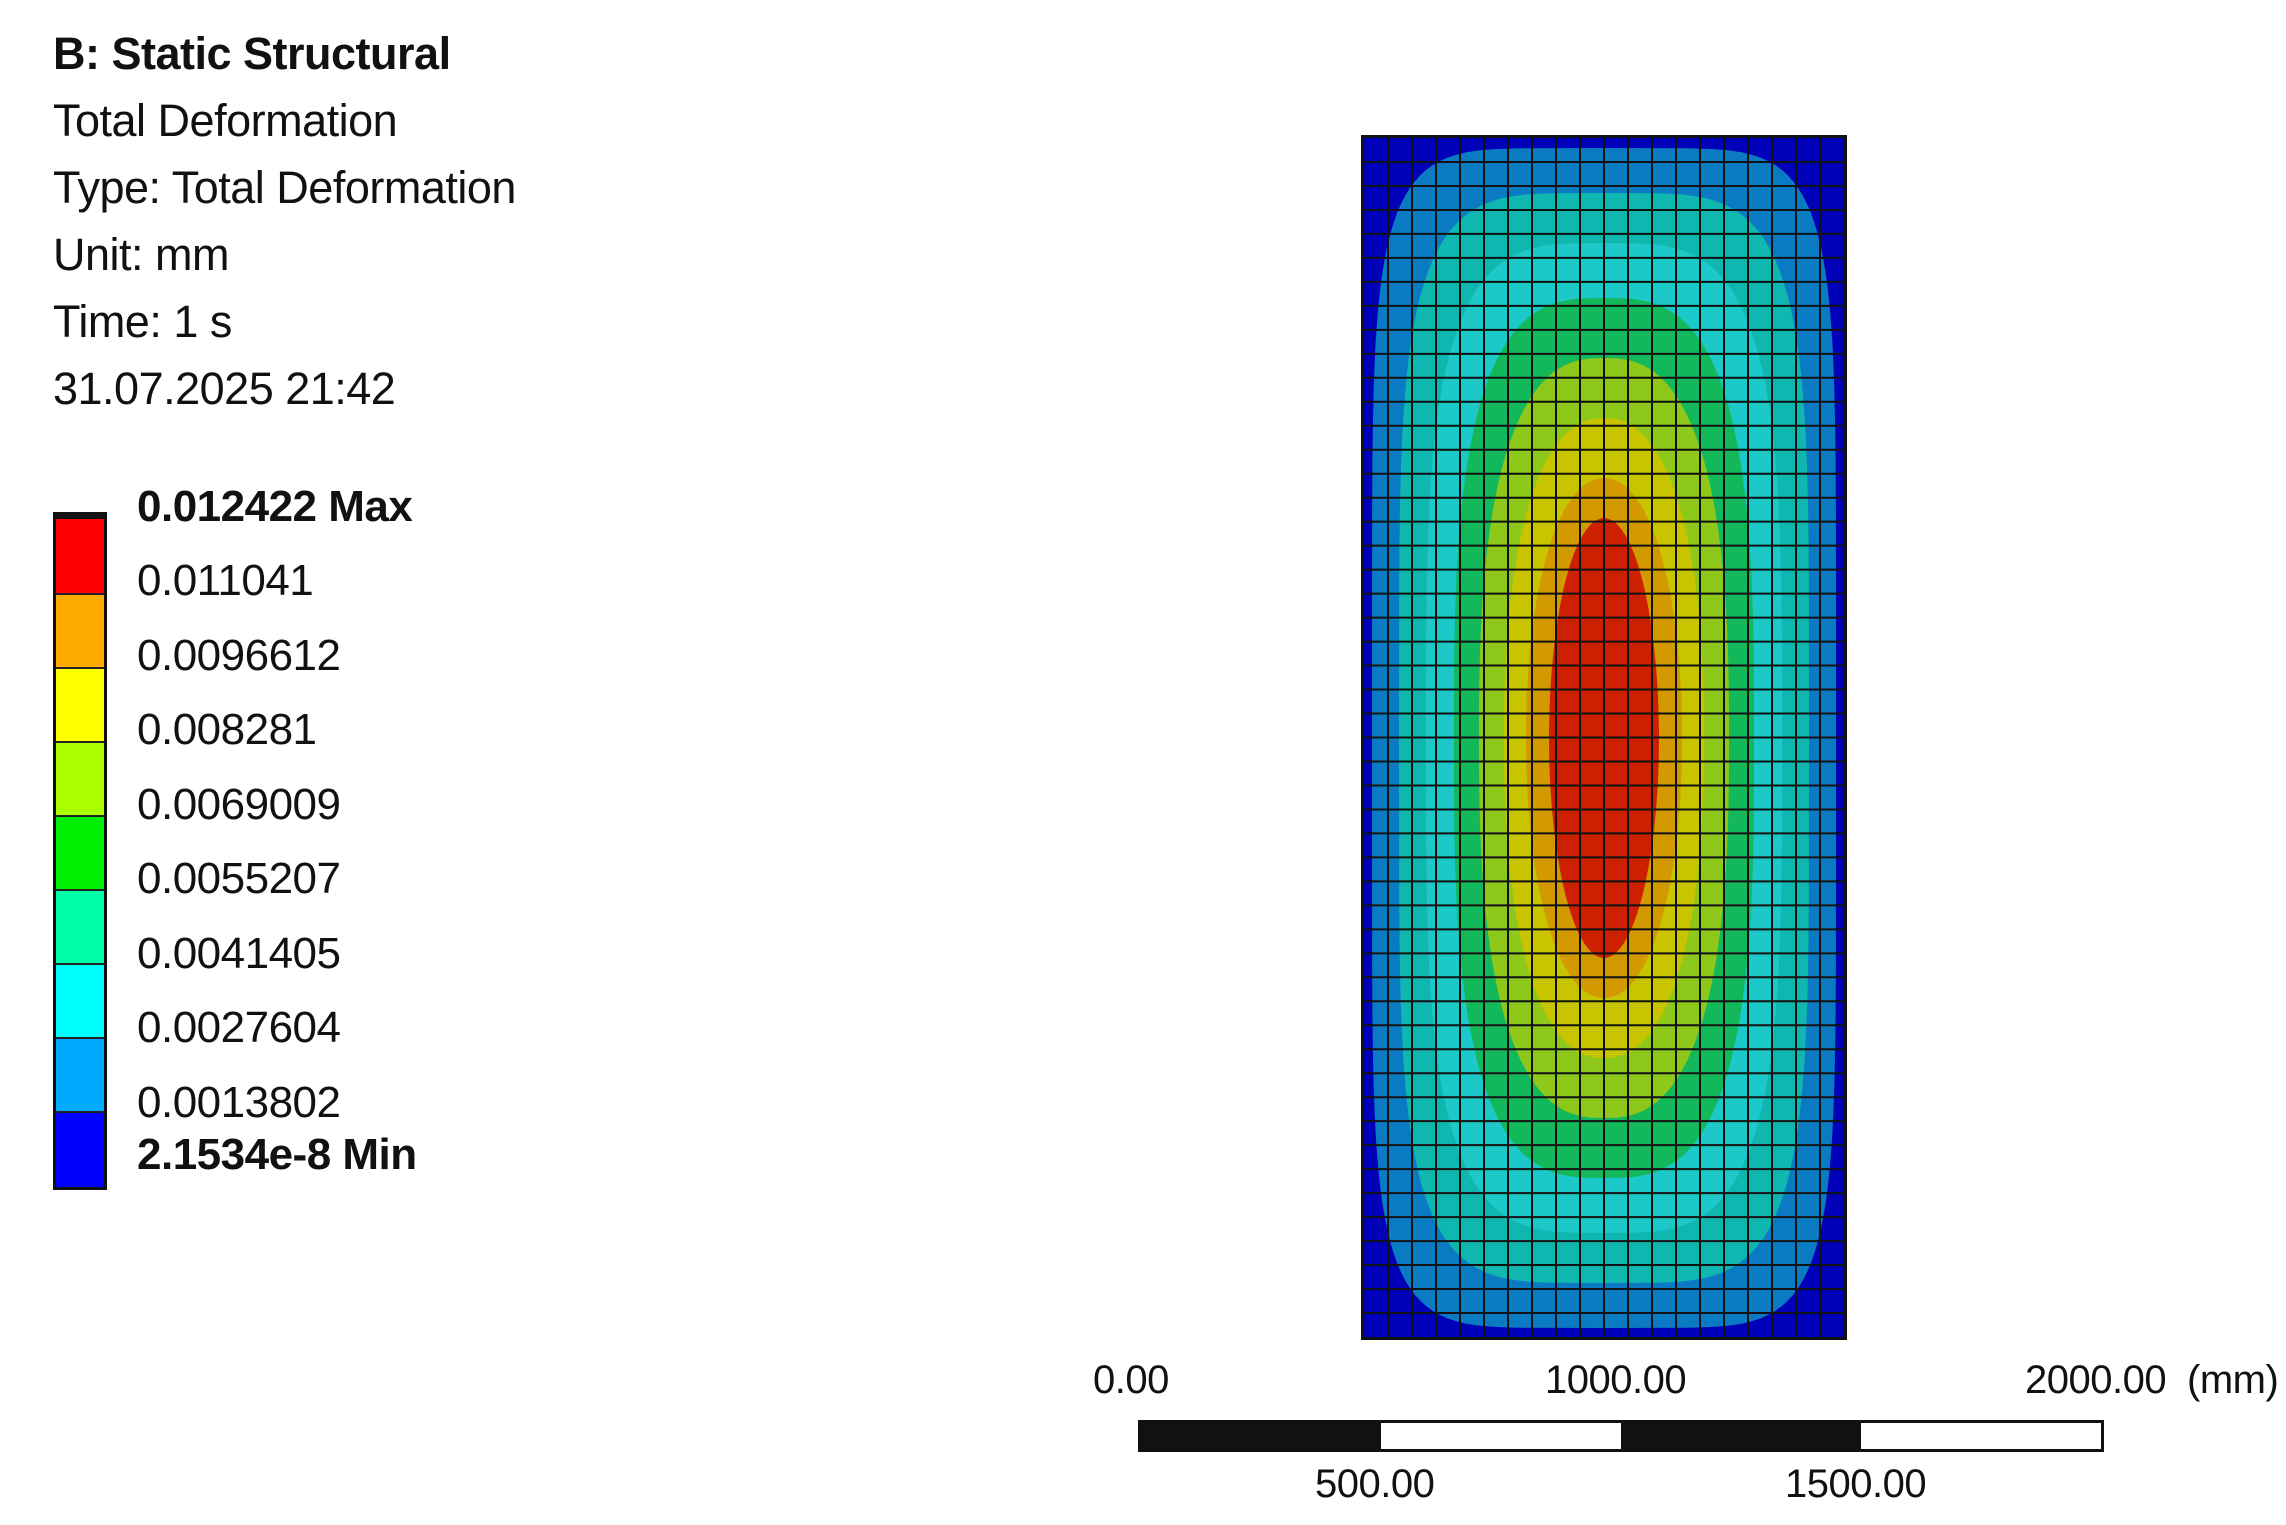 The width and height of the screenshot is (2286, 1525). What do you see at coordinates (2096, 1380) in the screenshot?
I see `scale-tick-2000: 2000.00` at bounding box center [2096, 1380].